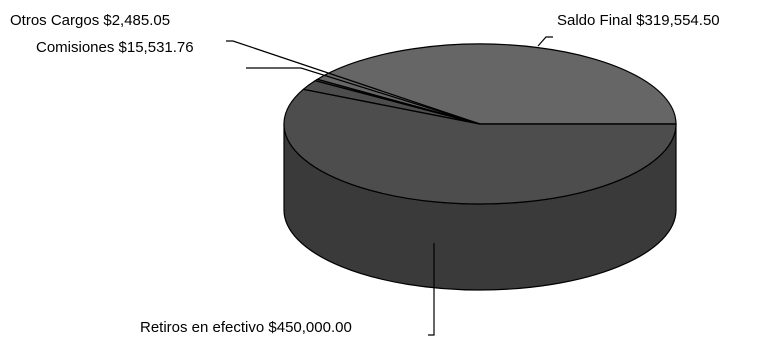  I want to click on leader-line-saldo-final, so click(545, 41).